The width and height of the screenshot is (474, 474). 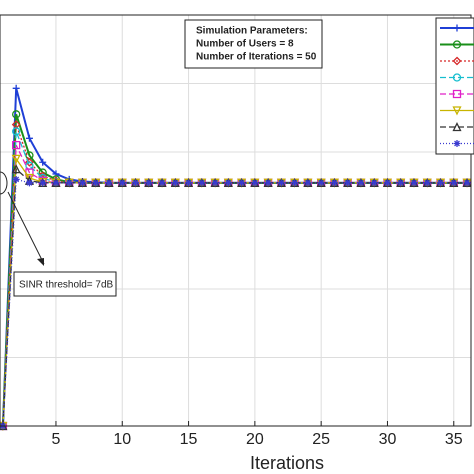 What do you see at coordinates (189, 439) in the screenshot?
I see `x-tick-label: 15` at bounding box center [189, 439].